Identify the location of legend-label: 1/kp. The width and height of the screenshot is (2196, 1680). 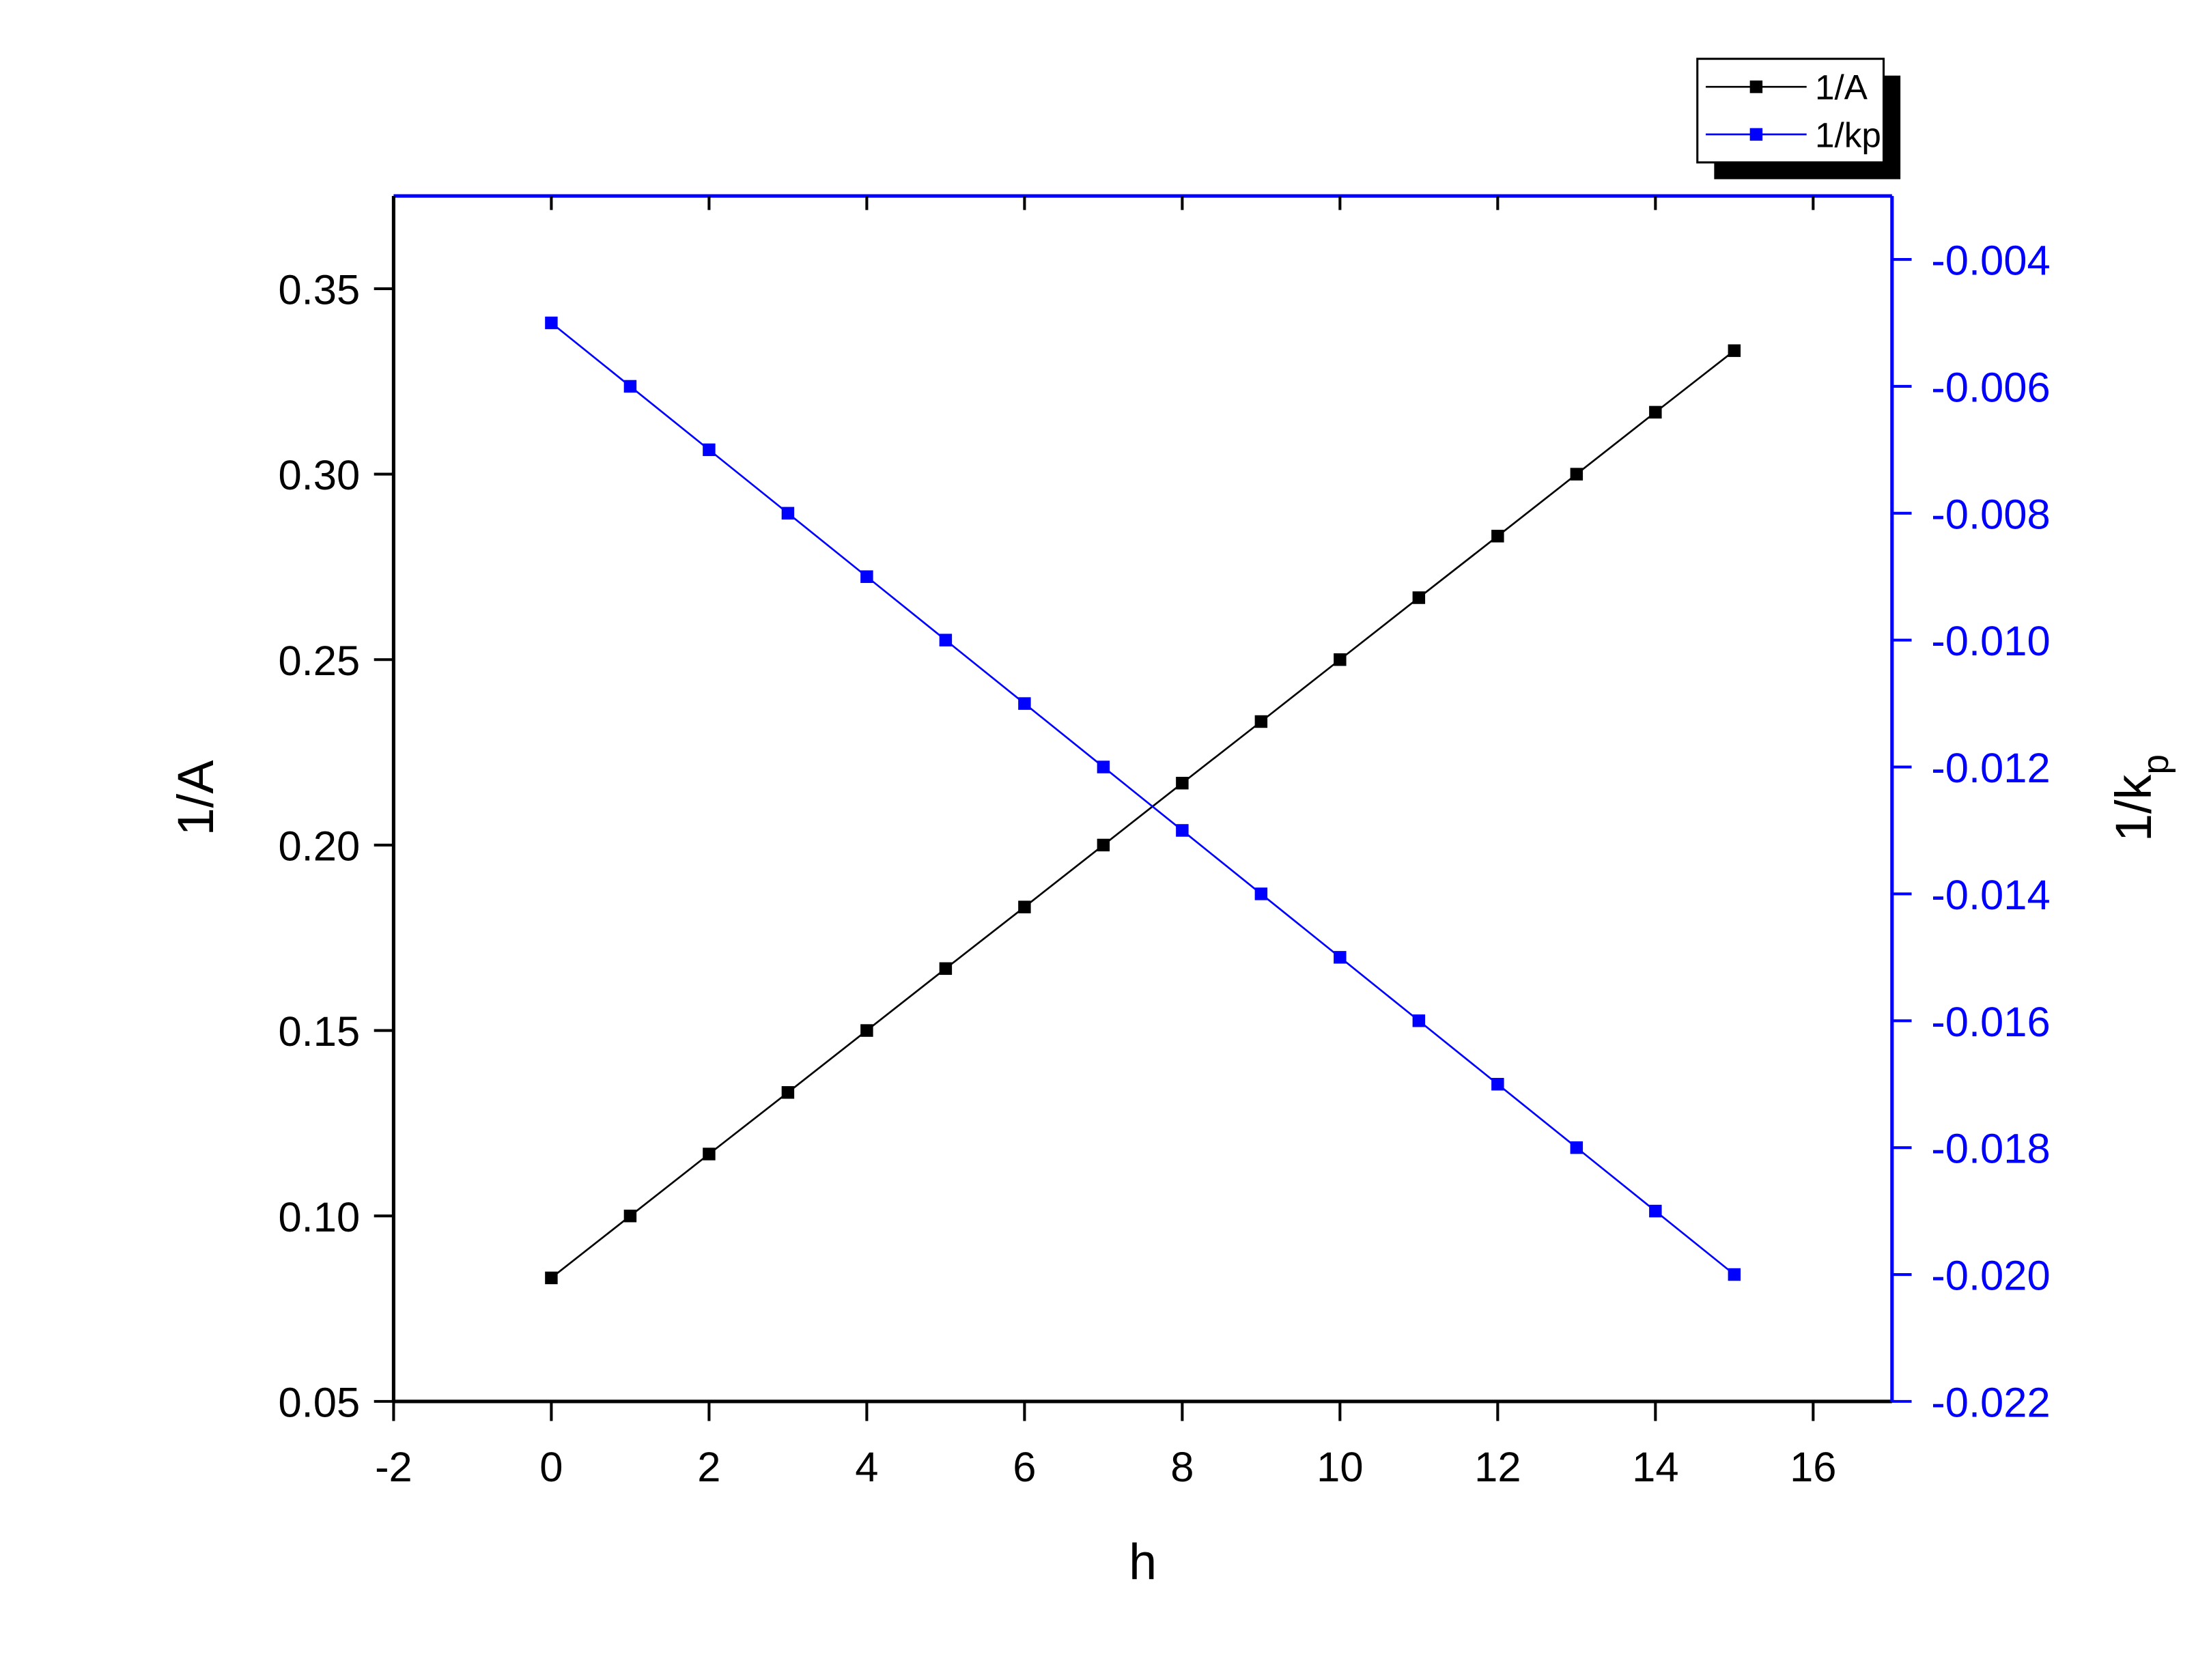
(1848, 134).